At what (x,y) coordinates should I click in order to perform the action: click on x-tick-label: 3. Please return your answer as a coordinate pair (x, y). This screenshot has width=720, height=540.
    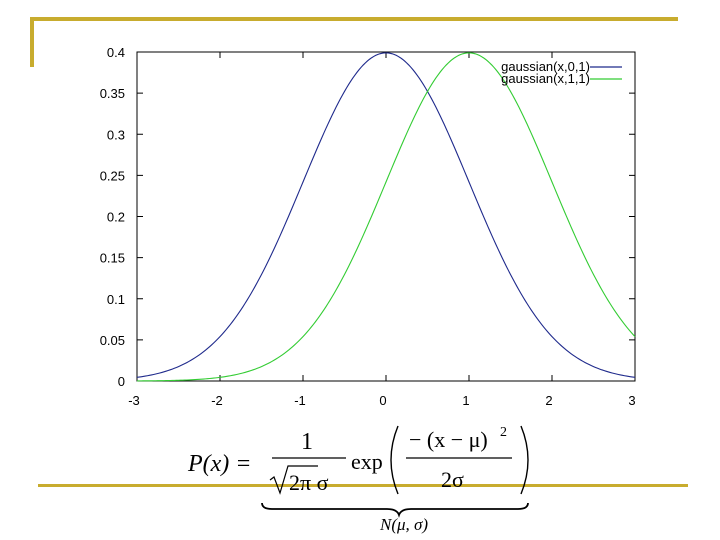
    Looking at the image, I should click on (631, 400).